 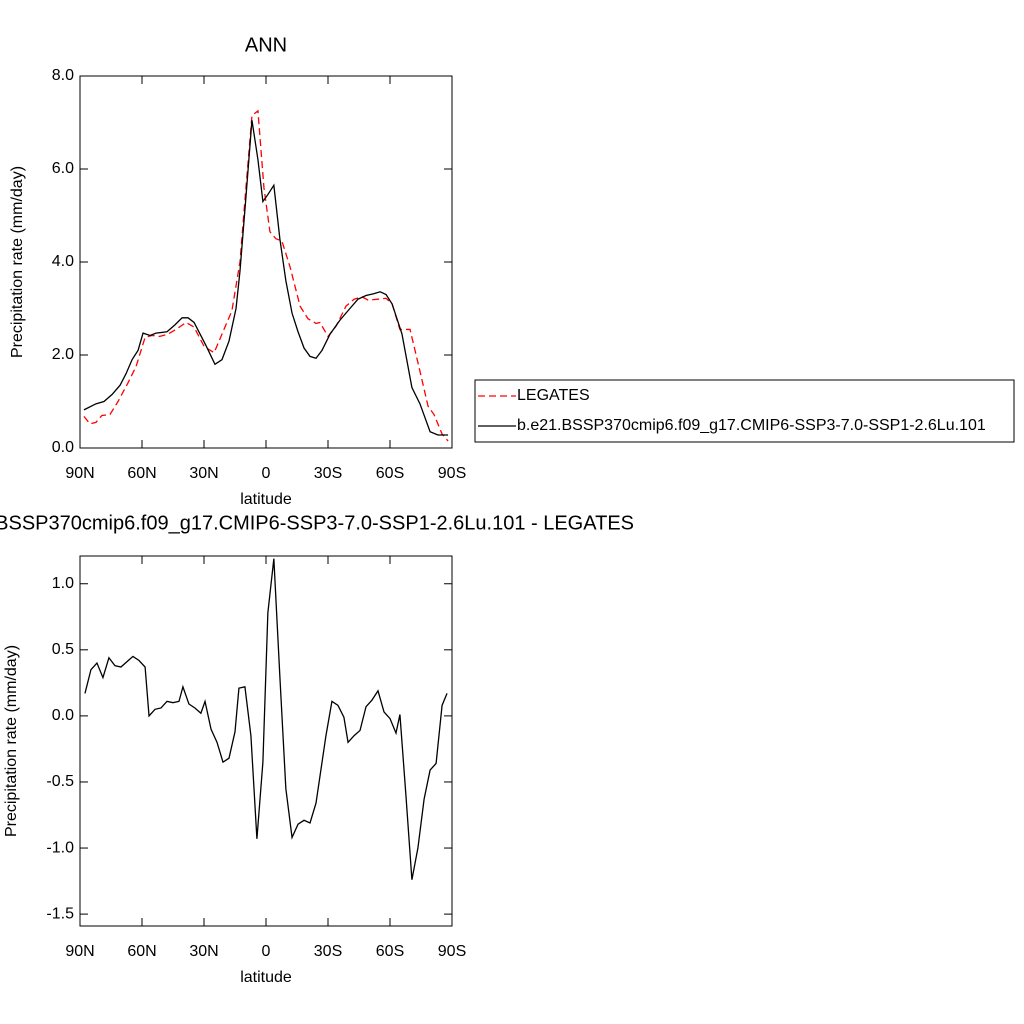 What do you see at coordinates (60, 781) in the screenshot?
I see `y-tick-label: -0.5` at bounding box center [60, 781].